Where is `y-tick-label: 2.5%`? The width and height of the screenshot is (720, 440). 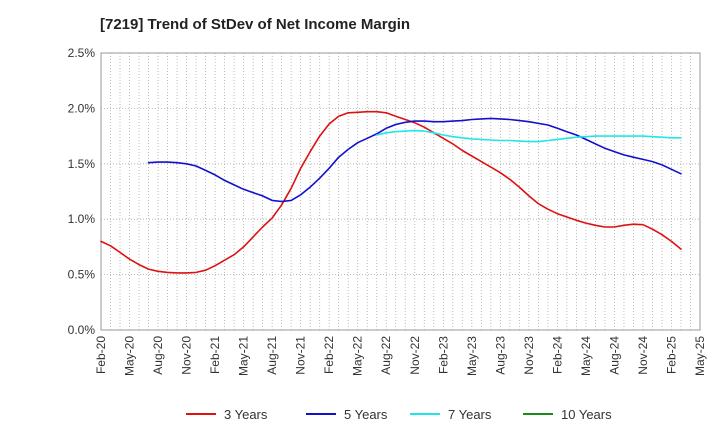
y-tick-label: 2.5% is located at coordinates (82, 53).